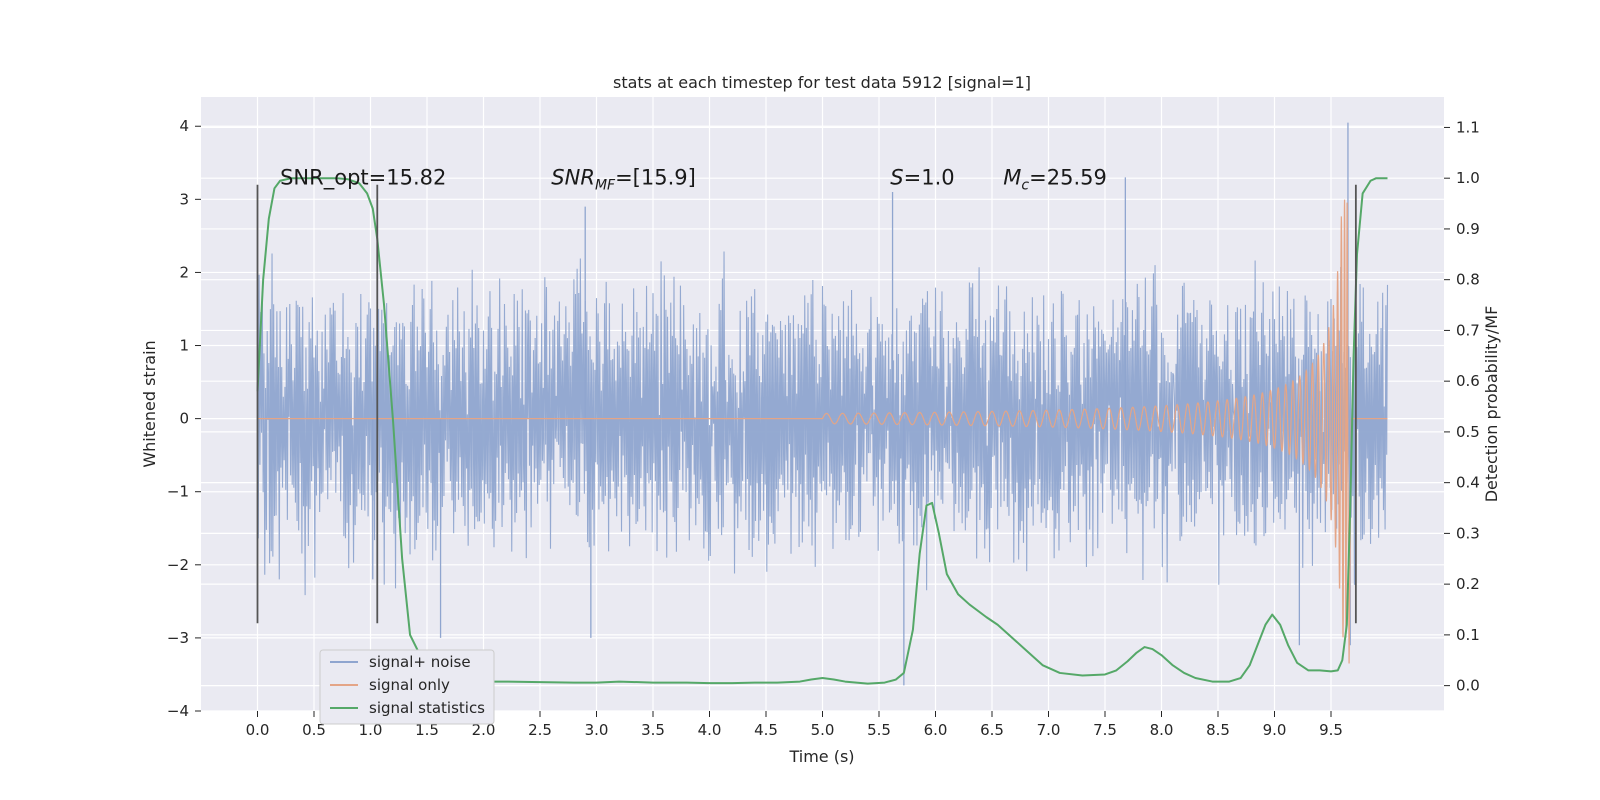  What do you see at coordinates (573, 178) in the screenshot?
I see `annotation-symbol: SNR` at bounding box center [573, 178].